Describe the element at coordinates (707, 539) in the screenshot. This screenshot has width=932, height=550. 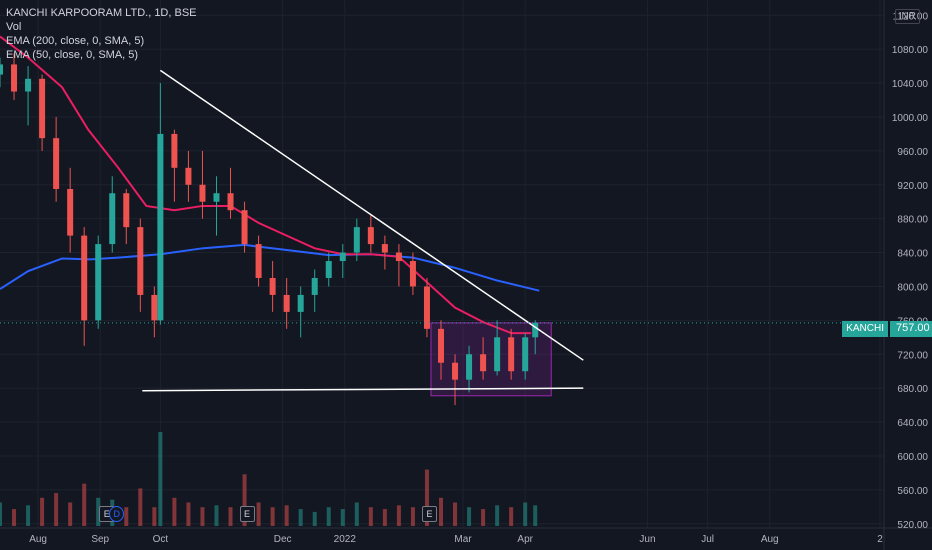
I see `x-tick-label: Jul` at that location.